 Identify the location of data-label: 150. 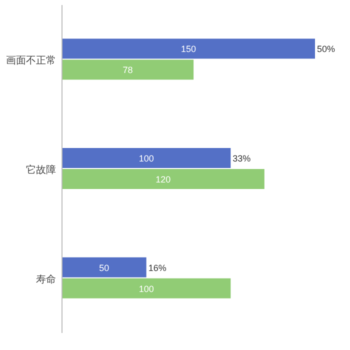
(188, 49).